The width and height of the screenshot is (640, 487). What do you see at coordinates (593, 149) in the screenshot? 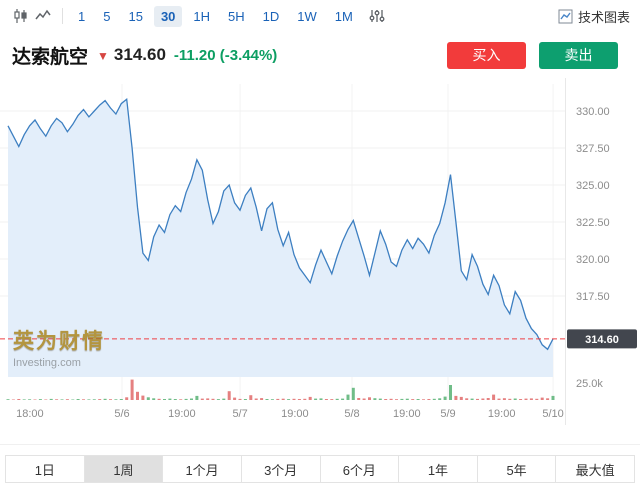
I see `y-axis-label: 327.50` at bounding box center [593, 149].